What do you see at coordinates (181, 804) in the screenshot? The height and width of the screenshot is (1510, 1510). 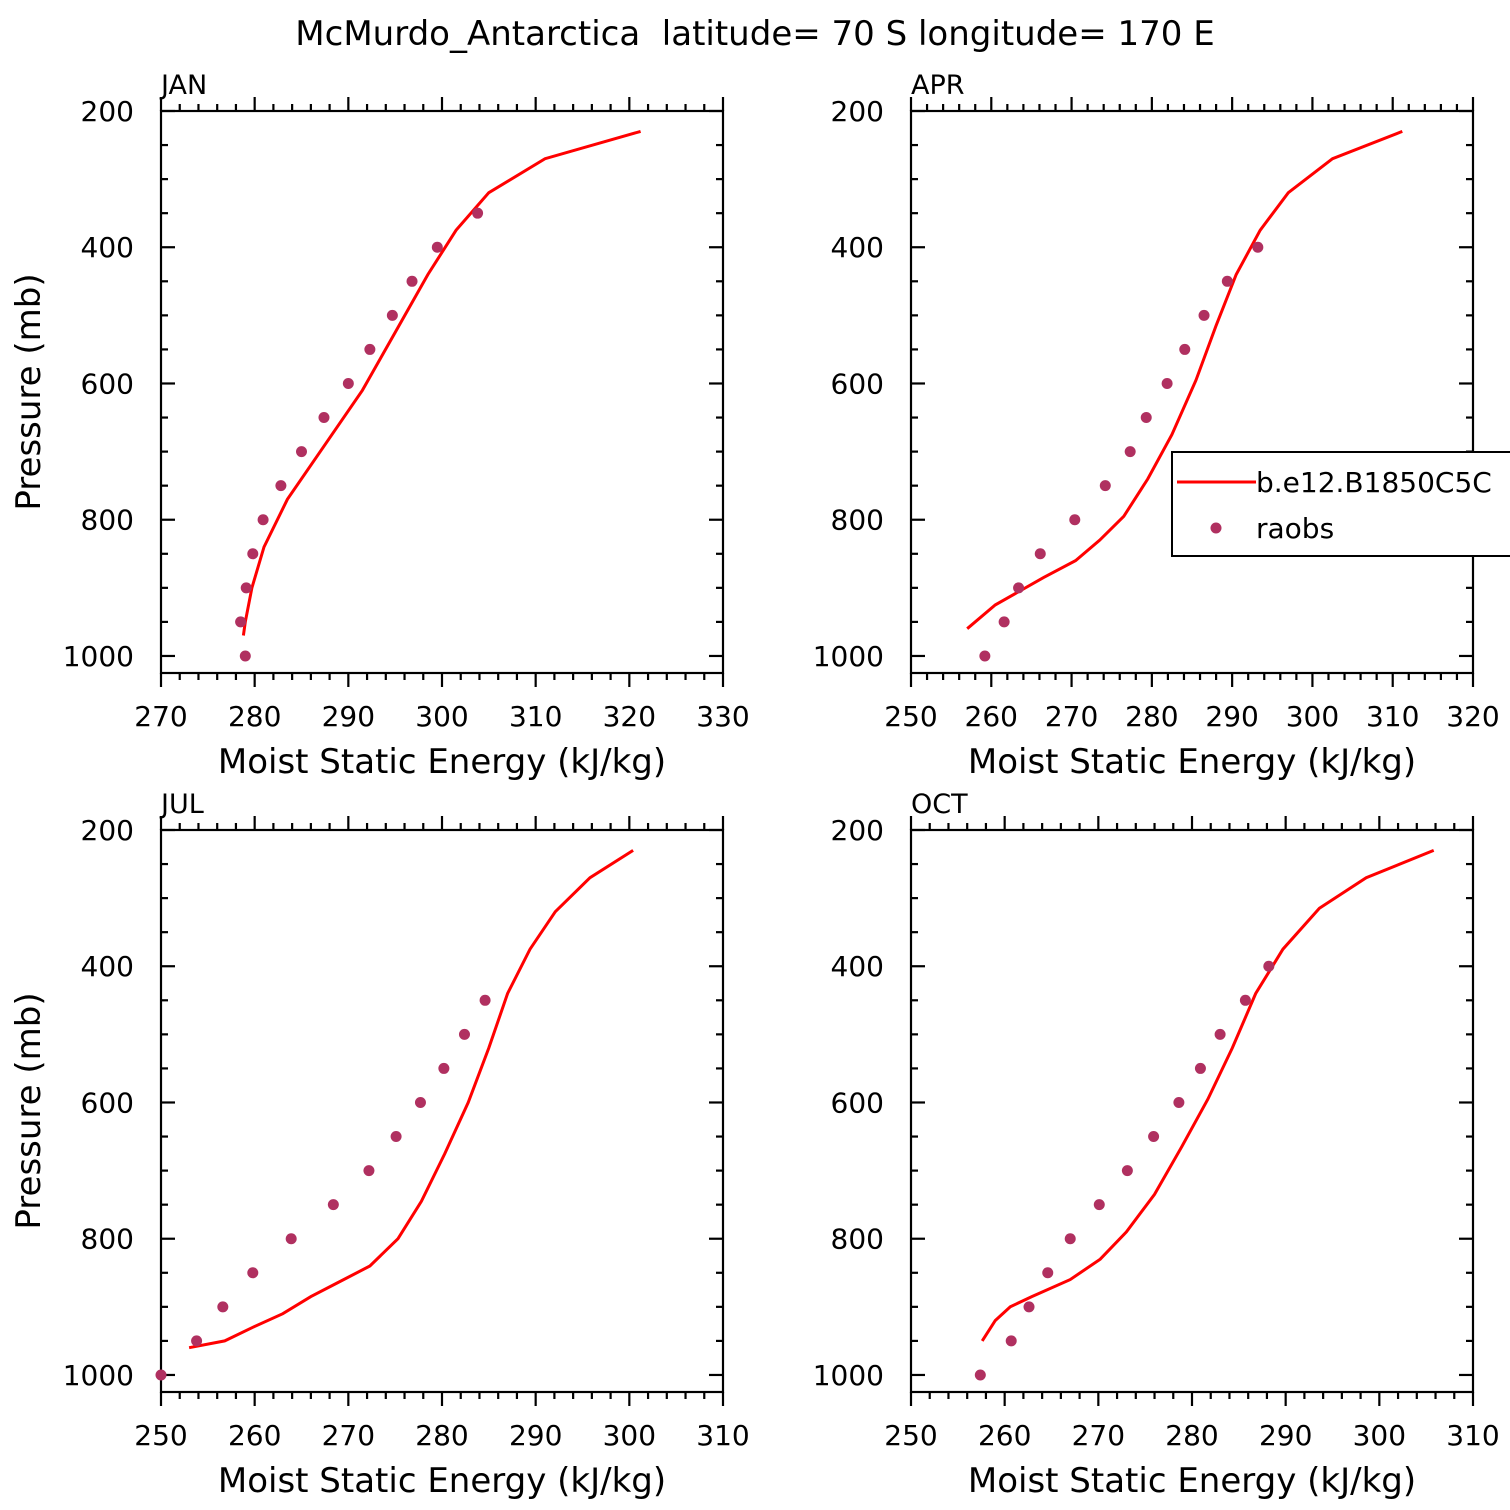 I see `panel-label: JUL` at bounding box center [181, 804].